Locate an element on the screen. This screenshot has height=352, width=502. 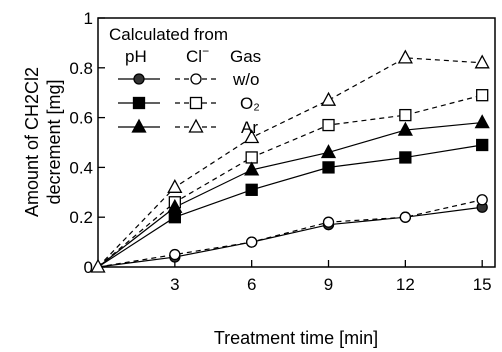
x-axis-label: Treatment time [min] is located at coordinates (296, 338).